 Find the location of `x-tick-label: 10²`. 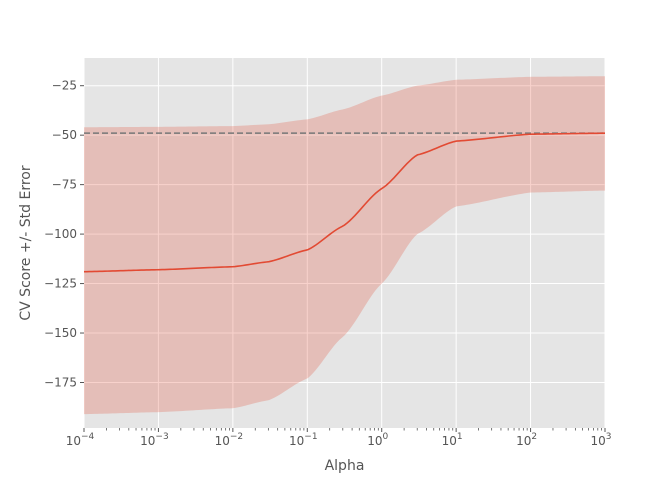

x-tick-label: 10² is located at coordinates (526, 440).